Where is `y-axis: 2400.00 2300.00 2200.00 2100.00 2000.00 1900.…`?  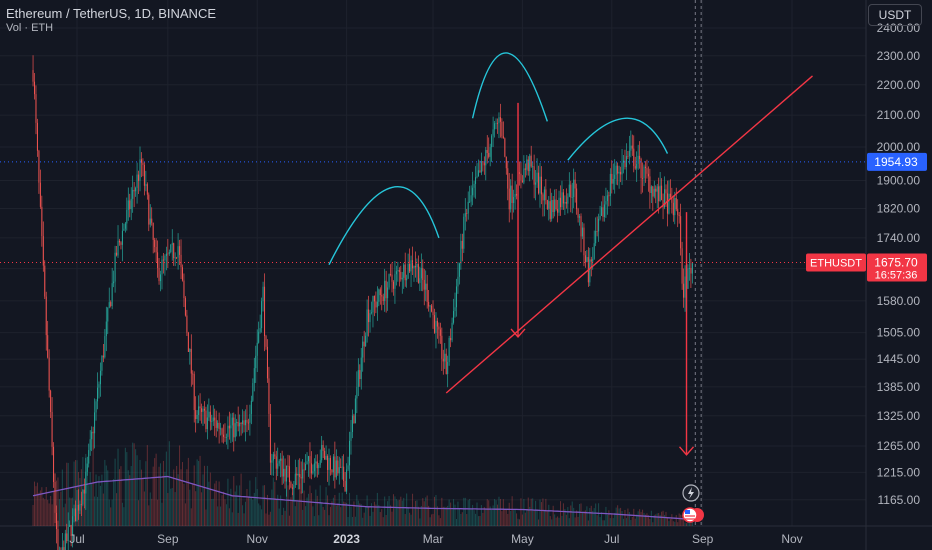 y-axis: 2400.00 2300.00 2200.00 2100.00 2000.00 1900.… is located at coordinates (899, 264).